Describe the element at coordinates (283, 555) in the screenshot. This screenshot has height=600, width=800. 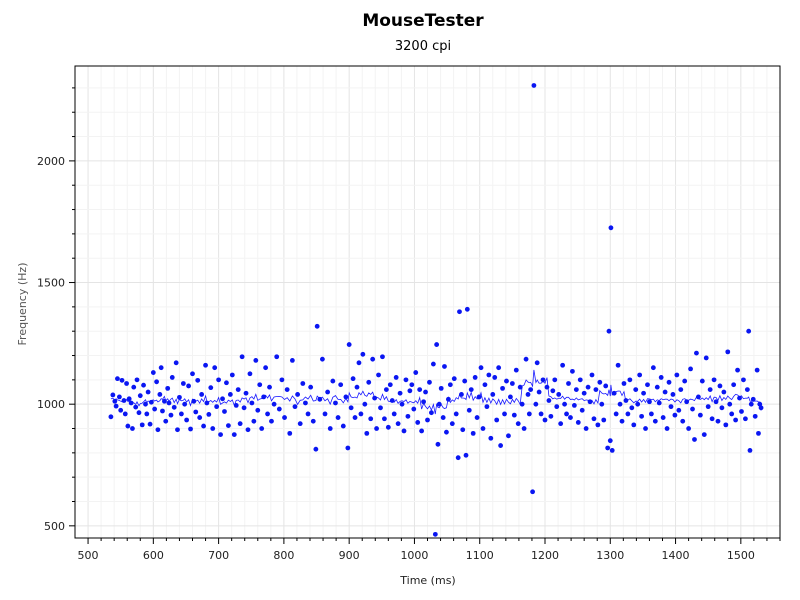
I see `x-tick-label: 800` at that location.